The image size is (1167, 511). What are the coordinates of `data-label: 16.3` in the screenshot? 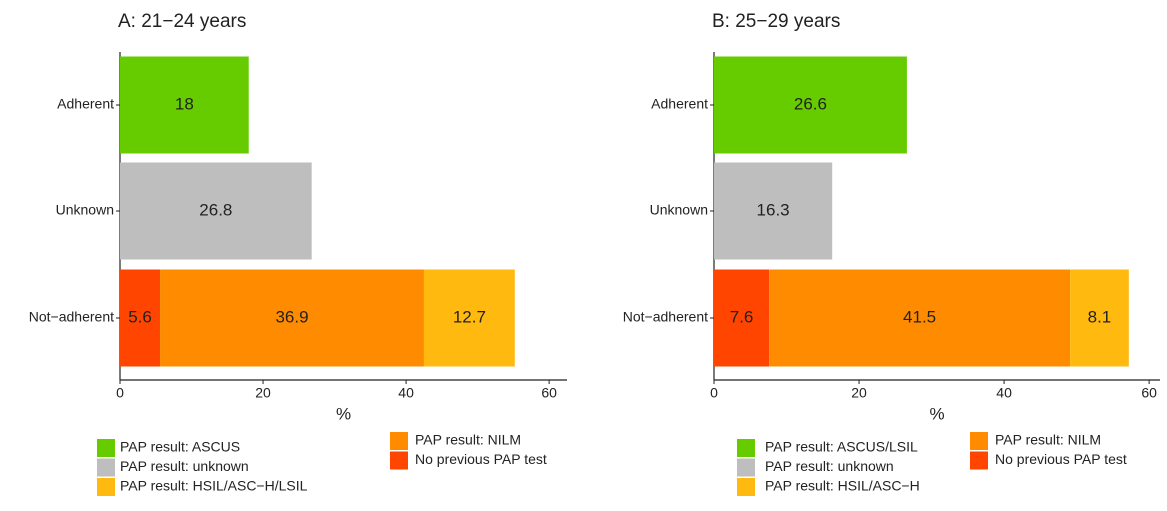 It's located at (773, 209).